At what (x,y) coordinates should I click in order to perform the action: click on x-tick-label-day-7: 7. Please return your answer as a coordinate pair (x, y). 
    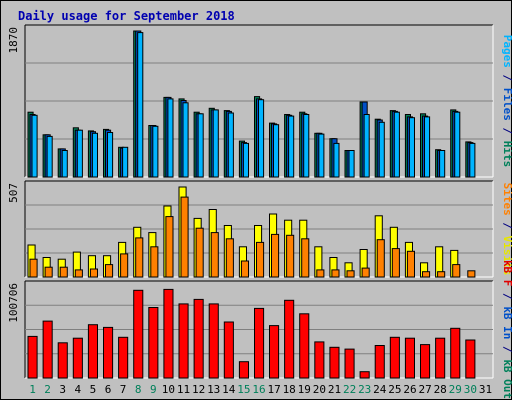
    Looking at the image, I should click on (123, 389).